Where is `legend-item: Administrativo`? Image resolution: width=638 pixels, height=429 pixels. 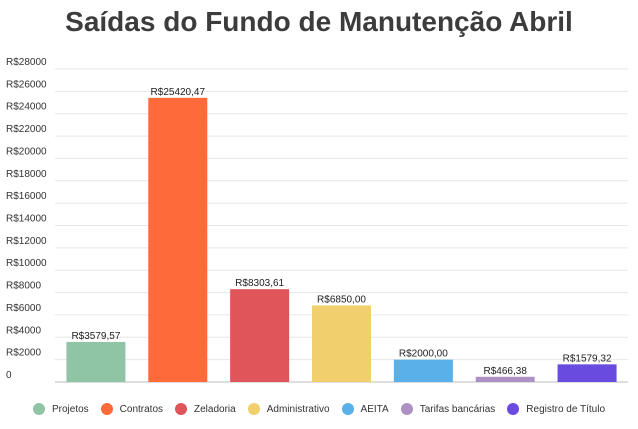 legend-item: Administrativo is located at coordinates (288, 409).